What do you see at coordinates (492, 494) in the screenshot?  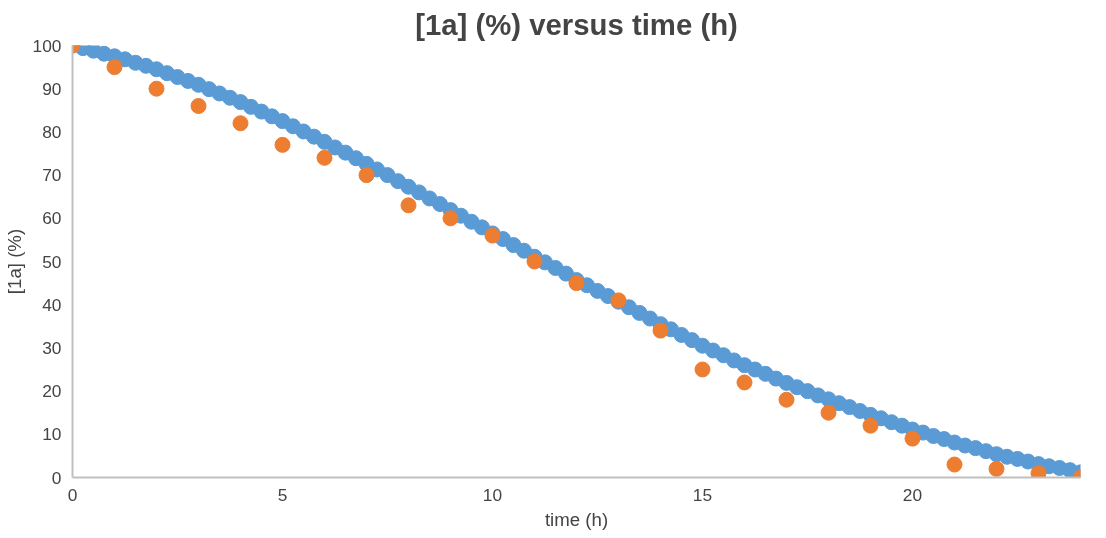 I see `x-tick-label: 10` at bounding box center [492, 494].